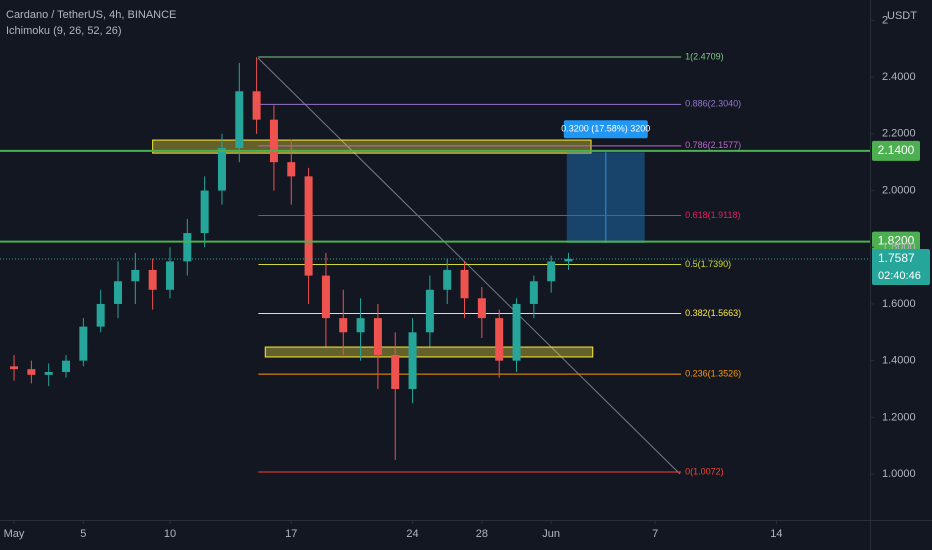  Describe the element at coordinates (704, 471) in the screenshot. I see `fib-label: 0(1.0072)` at that location.